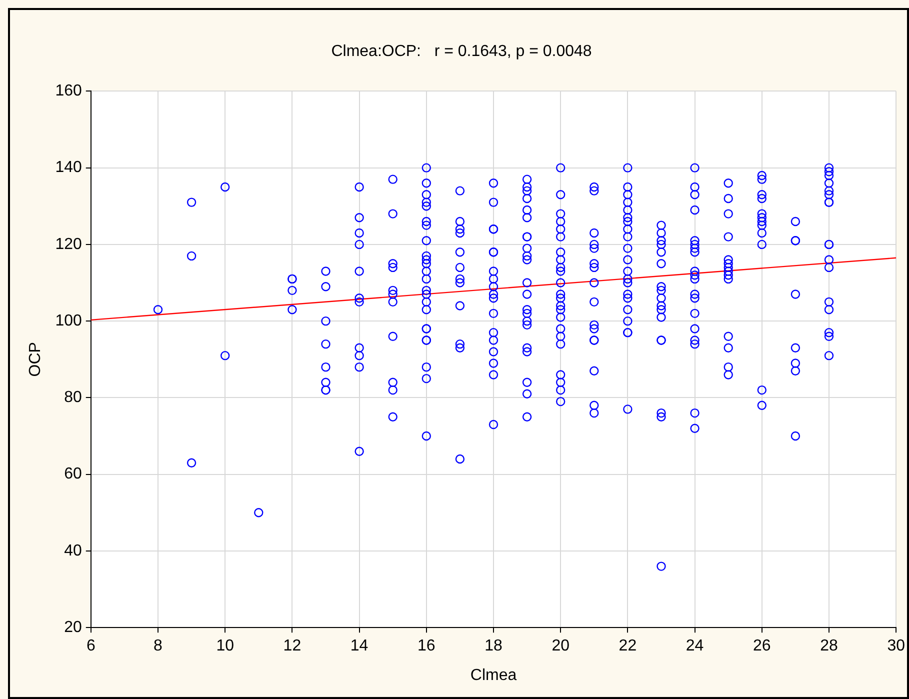 This screenshot has height=699, width=909. I want to click on y-tick-label: 60, so click(73, 474).